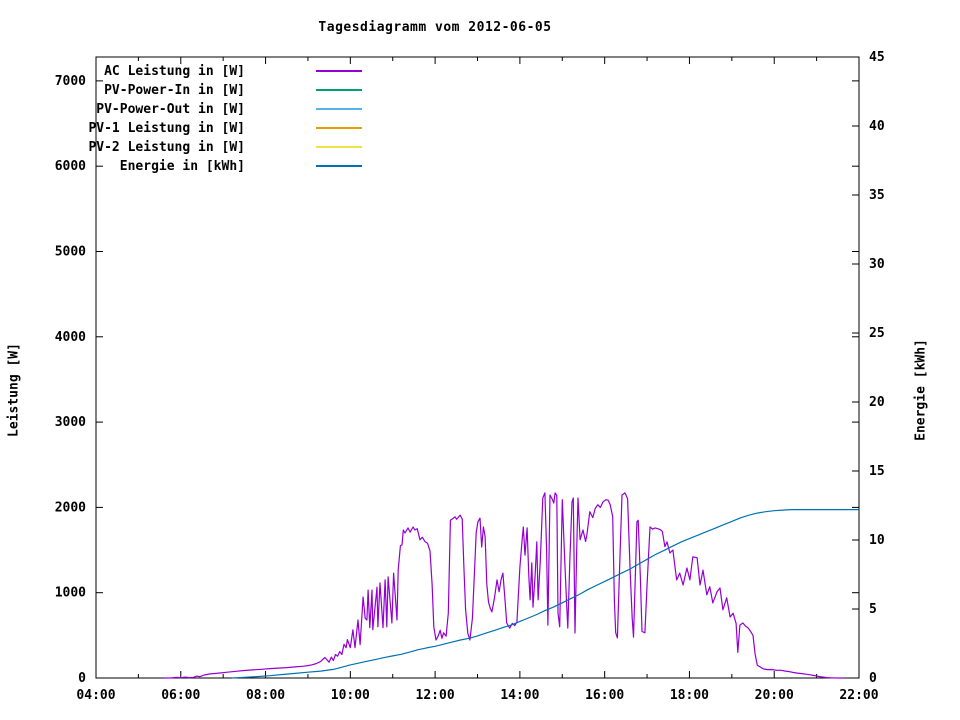 Image resolution: width=960 pixels, height=720 pixels. I want to click on chart-title: Tagesdiagramm vom 2012-06-05, so click(435, 27).